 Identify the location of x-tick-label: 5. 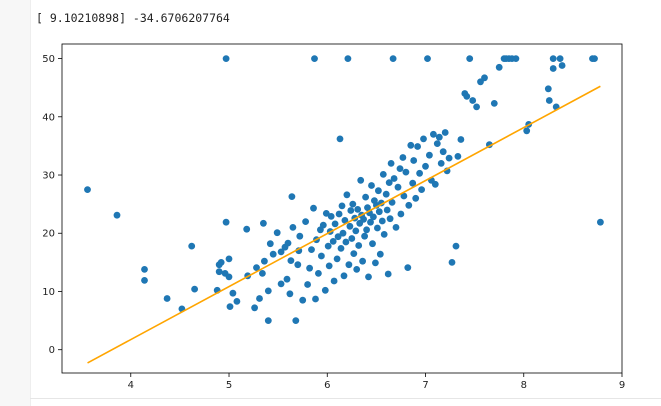
(229, 385).